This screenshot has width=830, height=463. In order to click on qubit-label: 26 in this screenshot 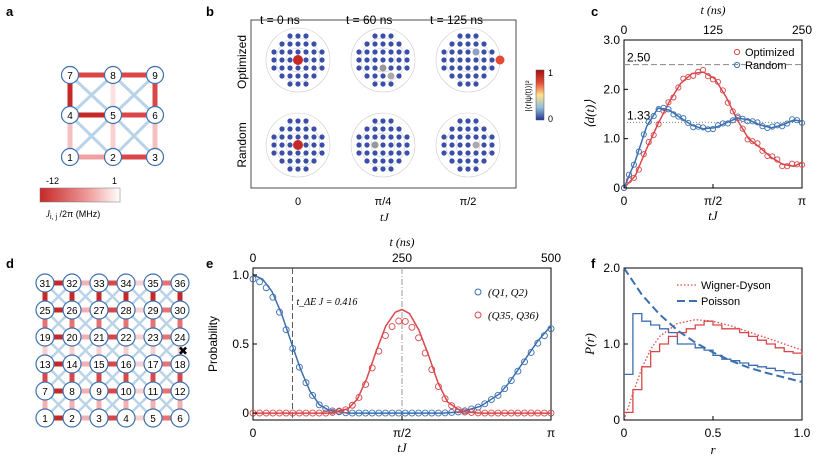, I will do `click(72, 311)`.